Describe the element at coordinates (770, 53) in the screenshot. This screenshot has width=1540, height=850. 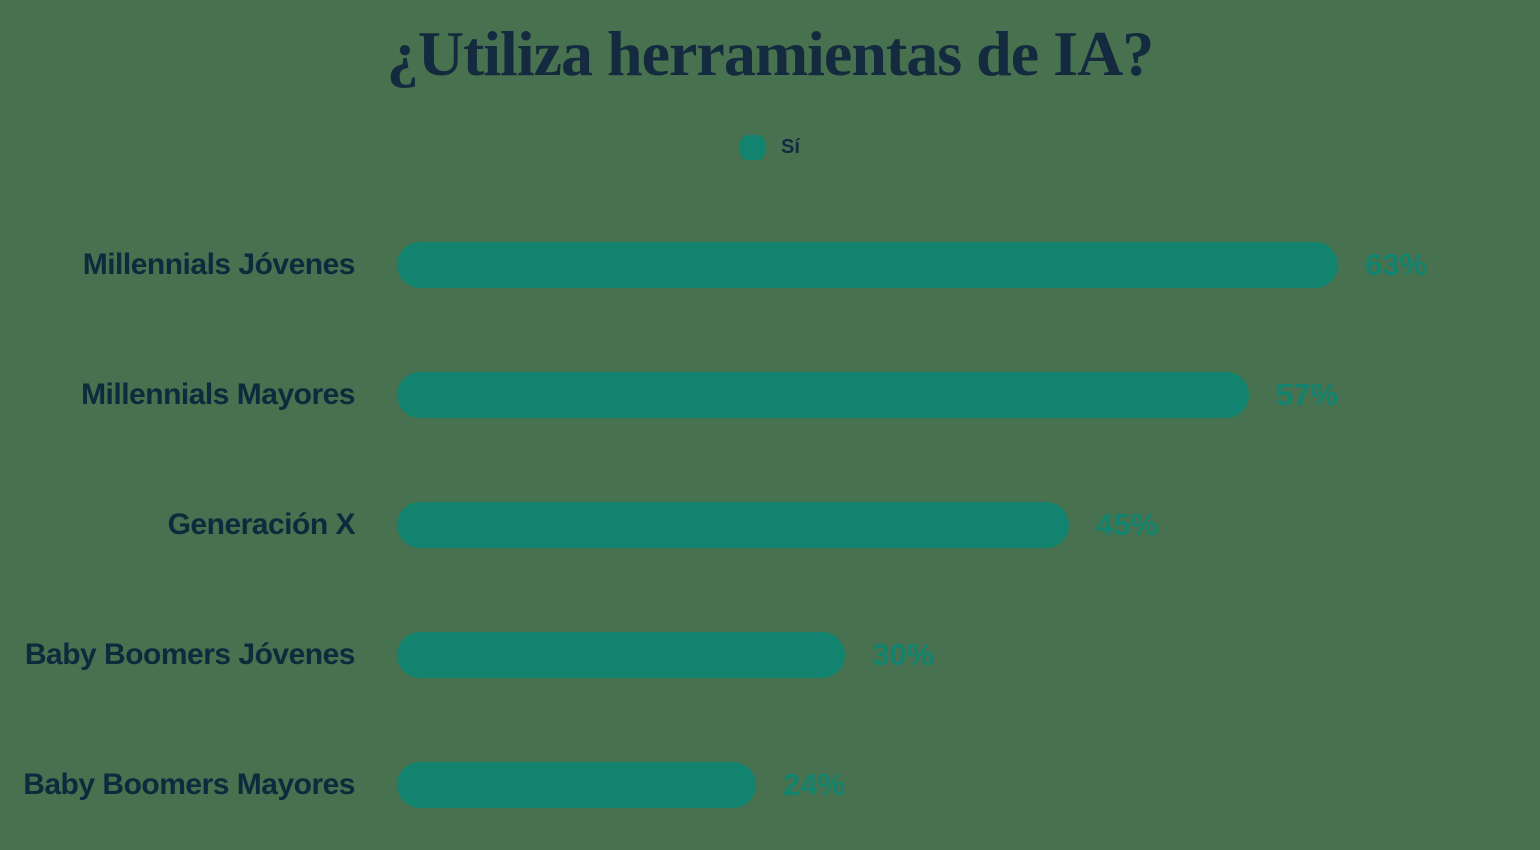
I see `chart-title: ¿Utiliza herramientas de IA?` at that location.